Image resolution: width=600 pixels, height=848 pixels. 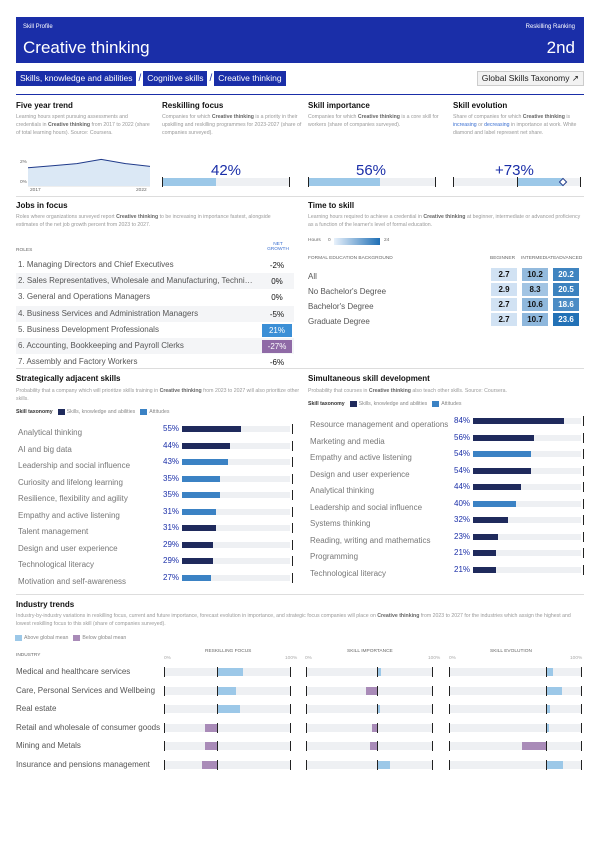 What do you see at coordinates (88, 727) in the screenshot?
I see `industry-name: Retail and wholesale of consumer goods` at bounding box center [88, 727].